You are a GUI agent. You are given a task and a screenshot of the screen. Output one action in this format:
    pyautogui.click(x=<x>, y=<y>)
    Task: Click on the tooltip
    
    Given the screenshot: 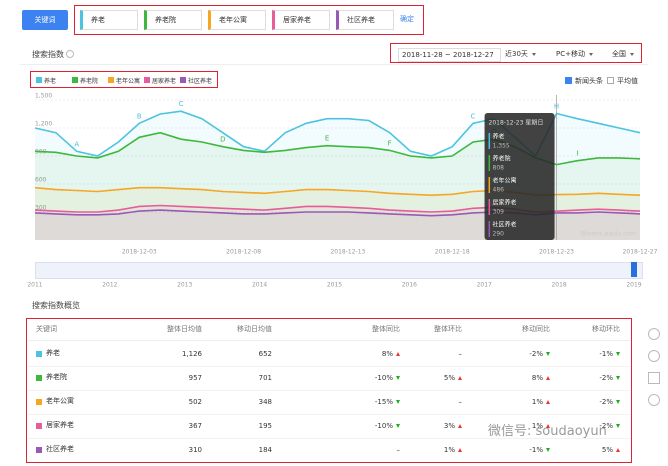 What is the action you would take?
    pyautogui.click(x=519, y=176)
    